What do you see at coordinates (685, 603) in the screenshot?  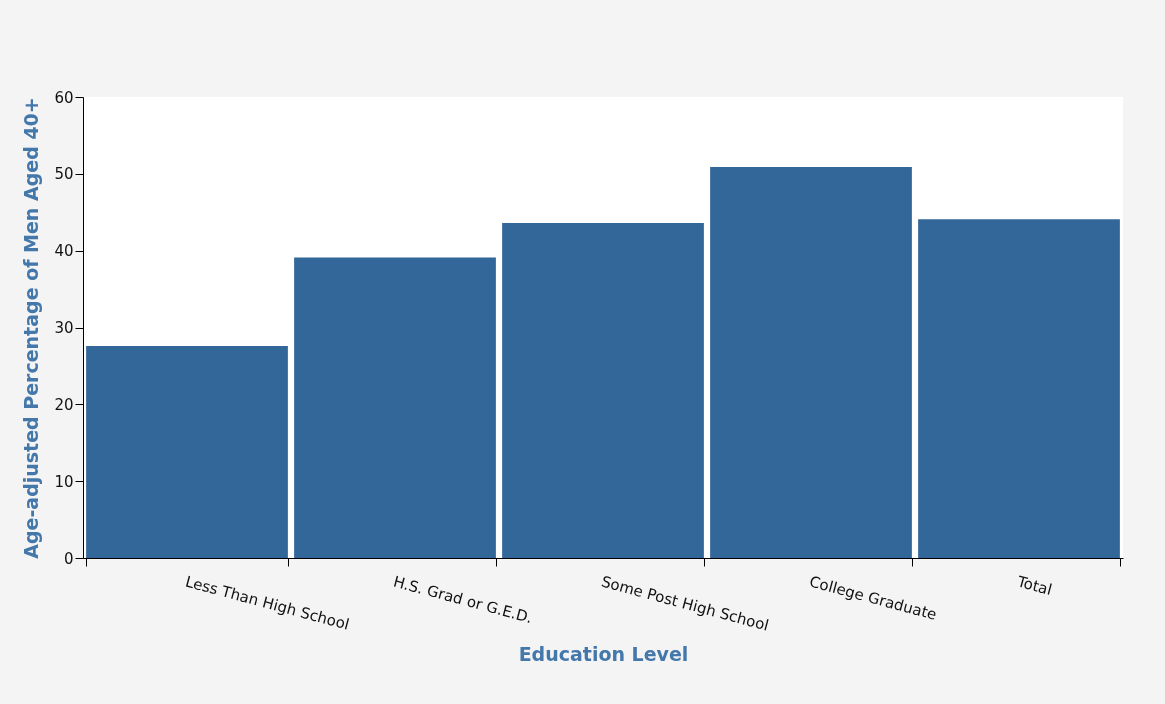 I see `x-tick-label: Some Post High School` at bounding box center [685, 603].